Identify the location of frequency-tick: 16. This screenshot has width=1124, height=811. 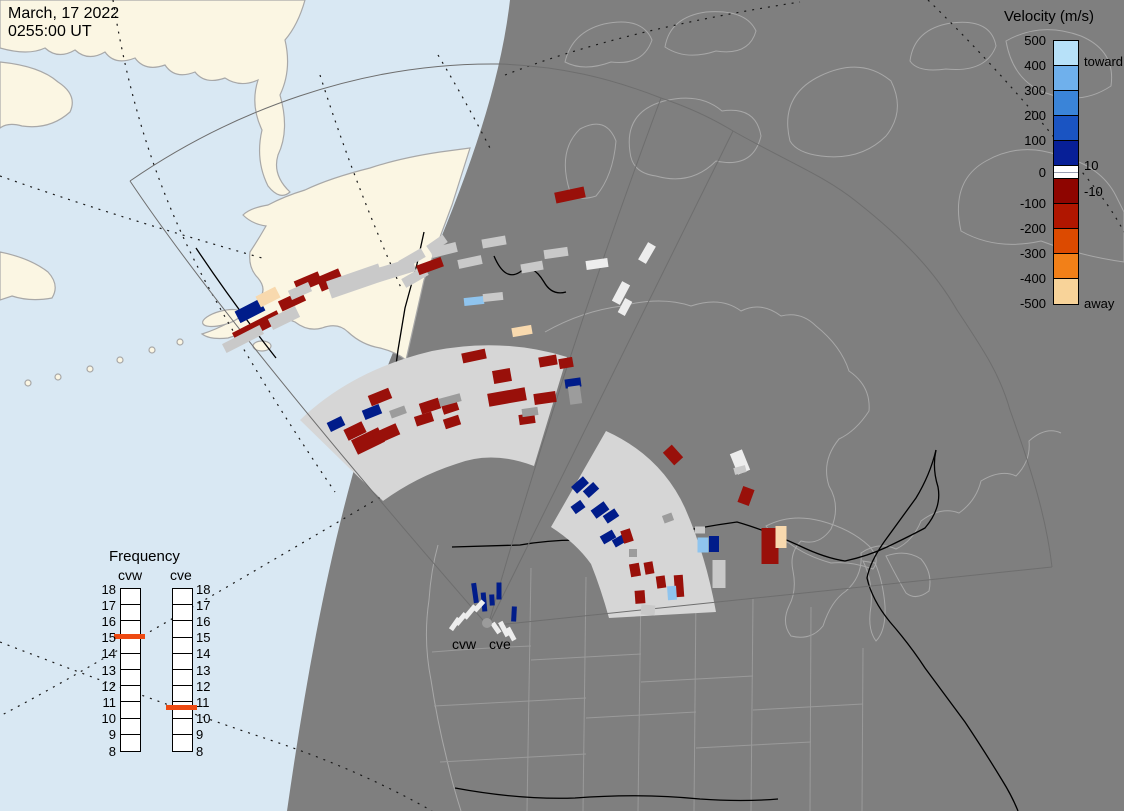
(108, 621).